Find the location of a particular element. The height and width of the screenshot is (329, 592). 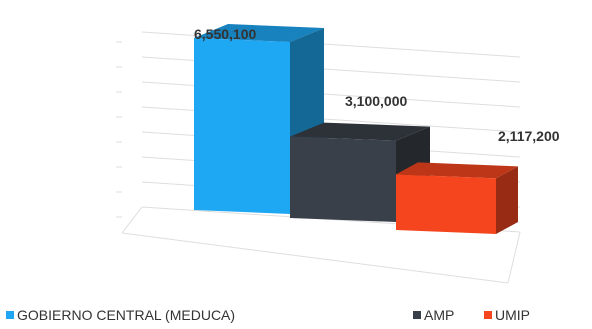

floor-front-edge is located at coordinates (315, 258).